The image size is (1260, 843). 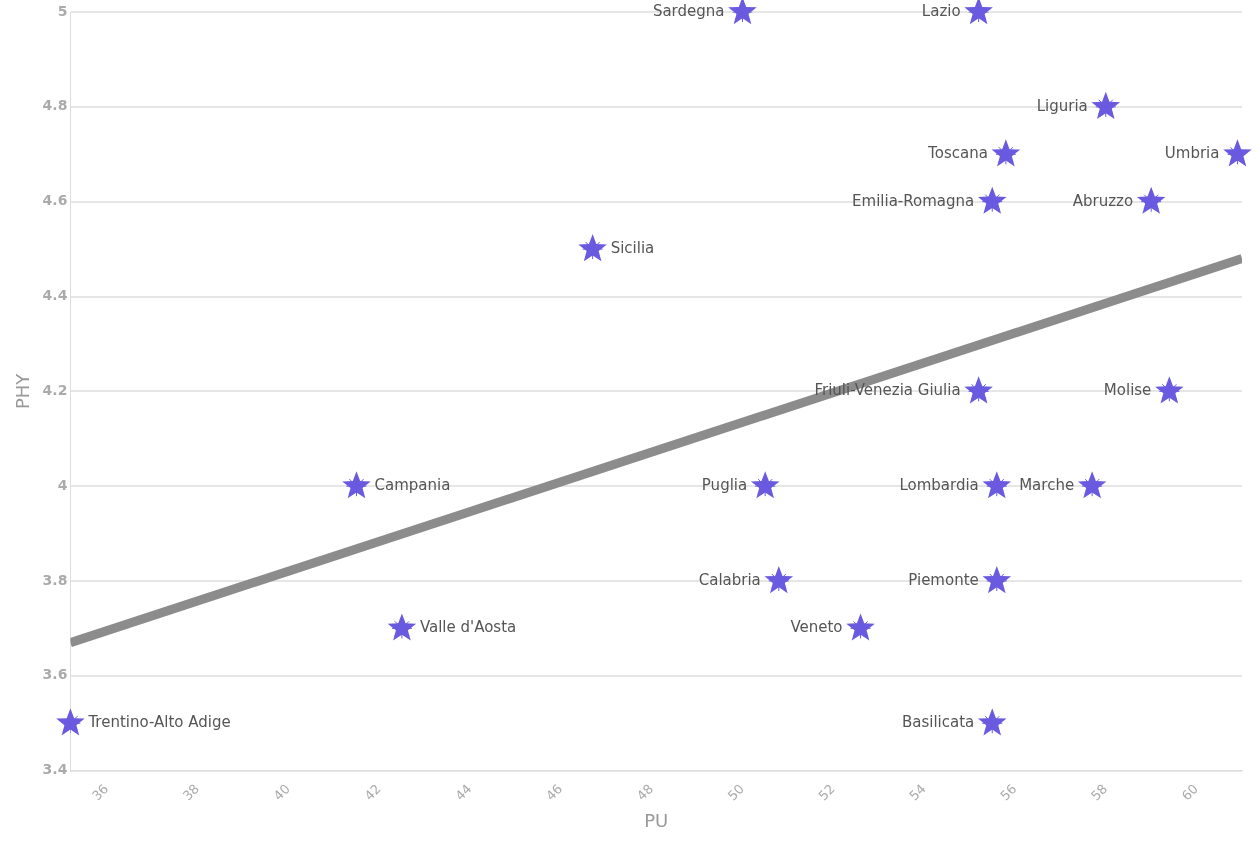 What do you see at coordinates (23, 391) in the screenshot?
I see `y-axis-title: PHY` at bounding box center [23, 391].